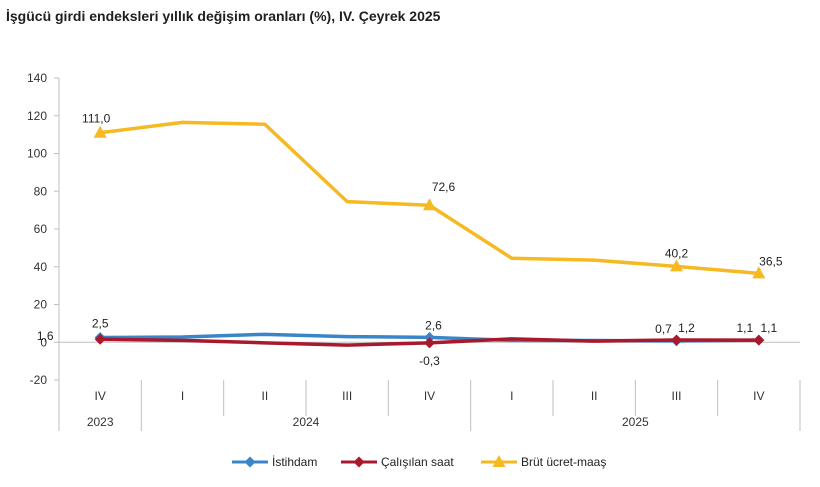  I want to click on legend-item-3: Brüt ücret-maaş, so click(543, 462).